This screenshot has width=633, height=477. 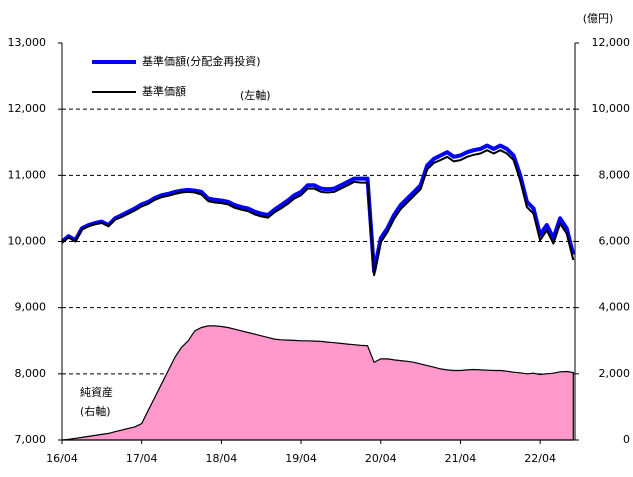 What do you see at coordinates (301, 458) in the screenshot?
I see `x-tick-label: 19/04` at bounding box center [301, 458].